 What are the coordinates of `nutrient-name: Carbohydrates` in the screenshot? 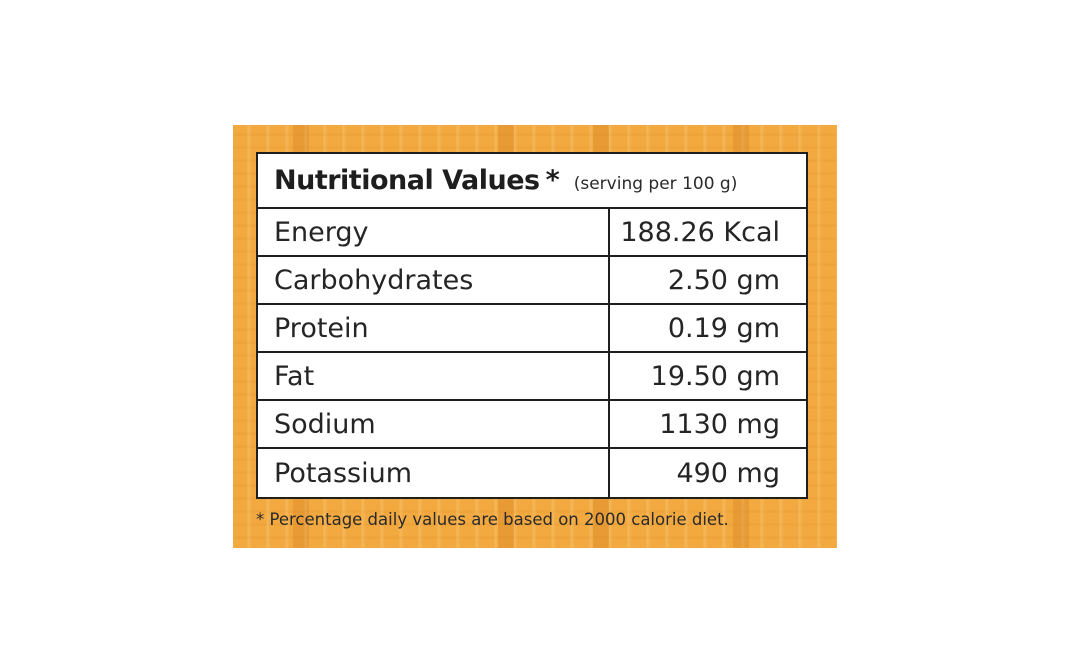 It's located at (434, 280).